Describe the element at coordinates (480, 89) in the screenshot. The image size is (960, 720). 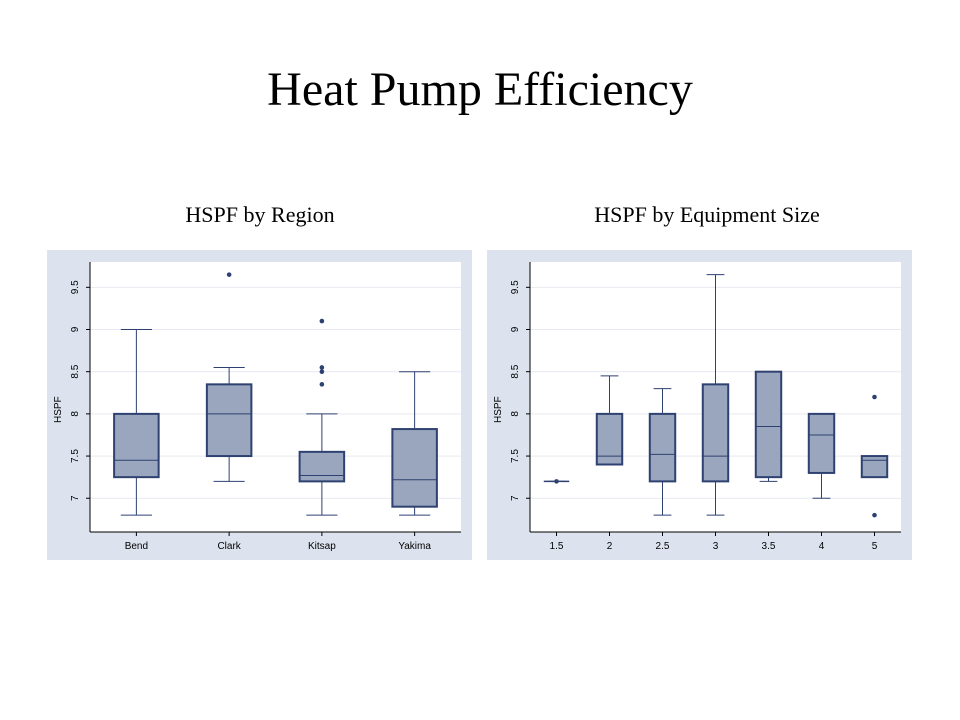
I see `page-title: Heat Pump Efficiency` at that location.